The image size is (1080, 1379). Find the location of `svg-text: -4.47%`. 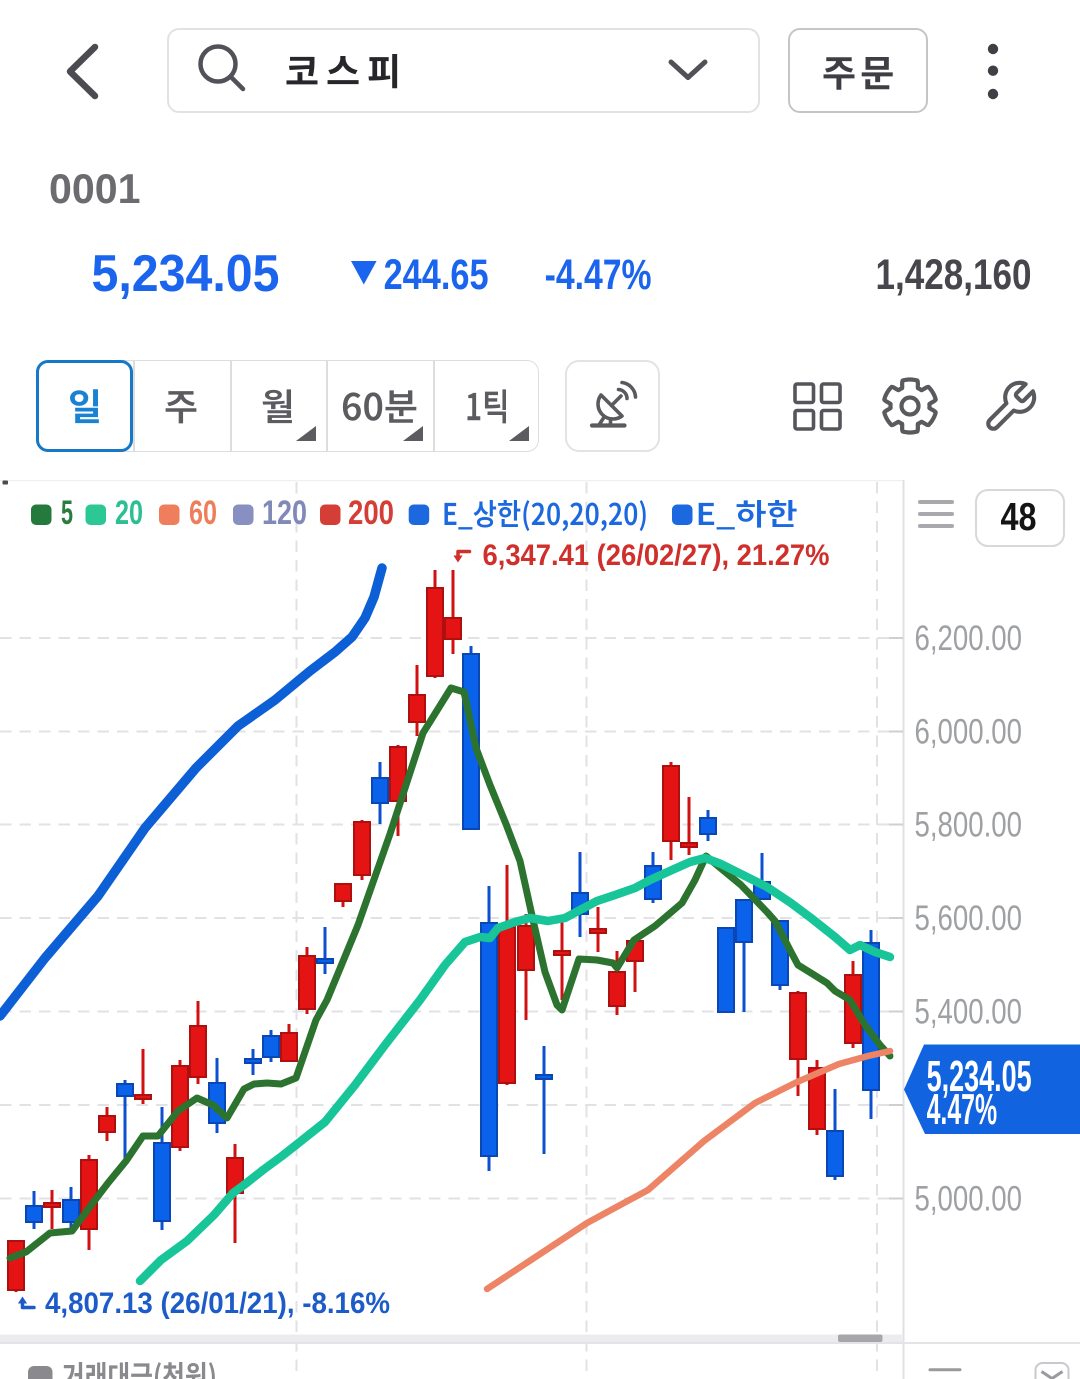

svg-text: -4.47% is located at coordinates (598, 275).